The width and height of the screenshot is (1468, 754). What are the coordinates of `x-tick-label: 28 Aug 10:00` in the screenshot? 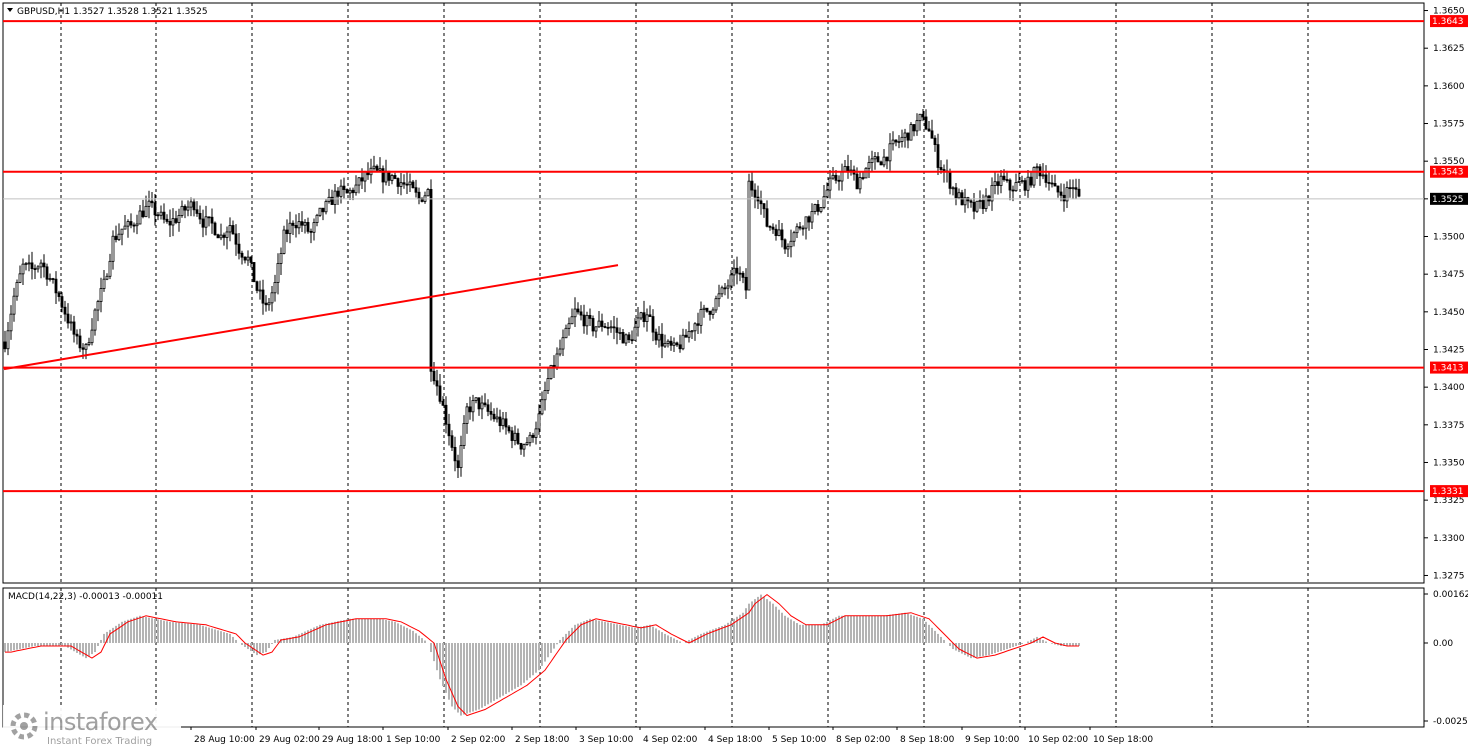 It's located at (224, 740).